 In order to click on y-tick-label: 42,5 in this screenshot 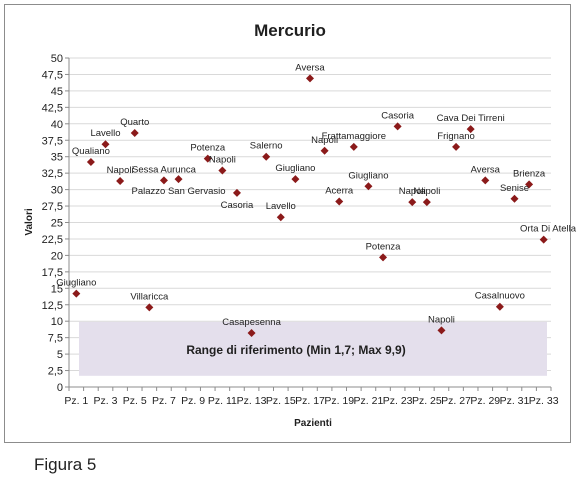, I will do `click(52, 108)`.